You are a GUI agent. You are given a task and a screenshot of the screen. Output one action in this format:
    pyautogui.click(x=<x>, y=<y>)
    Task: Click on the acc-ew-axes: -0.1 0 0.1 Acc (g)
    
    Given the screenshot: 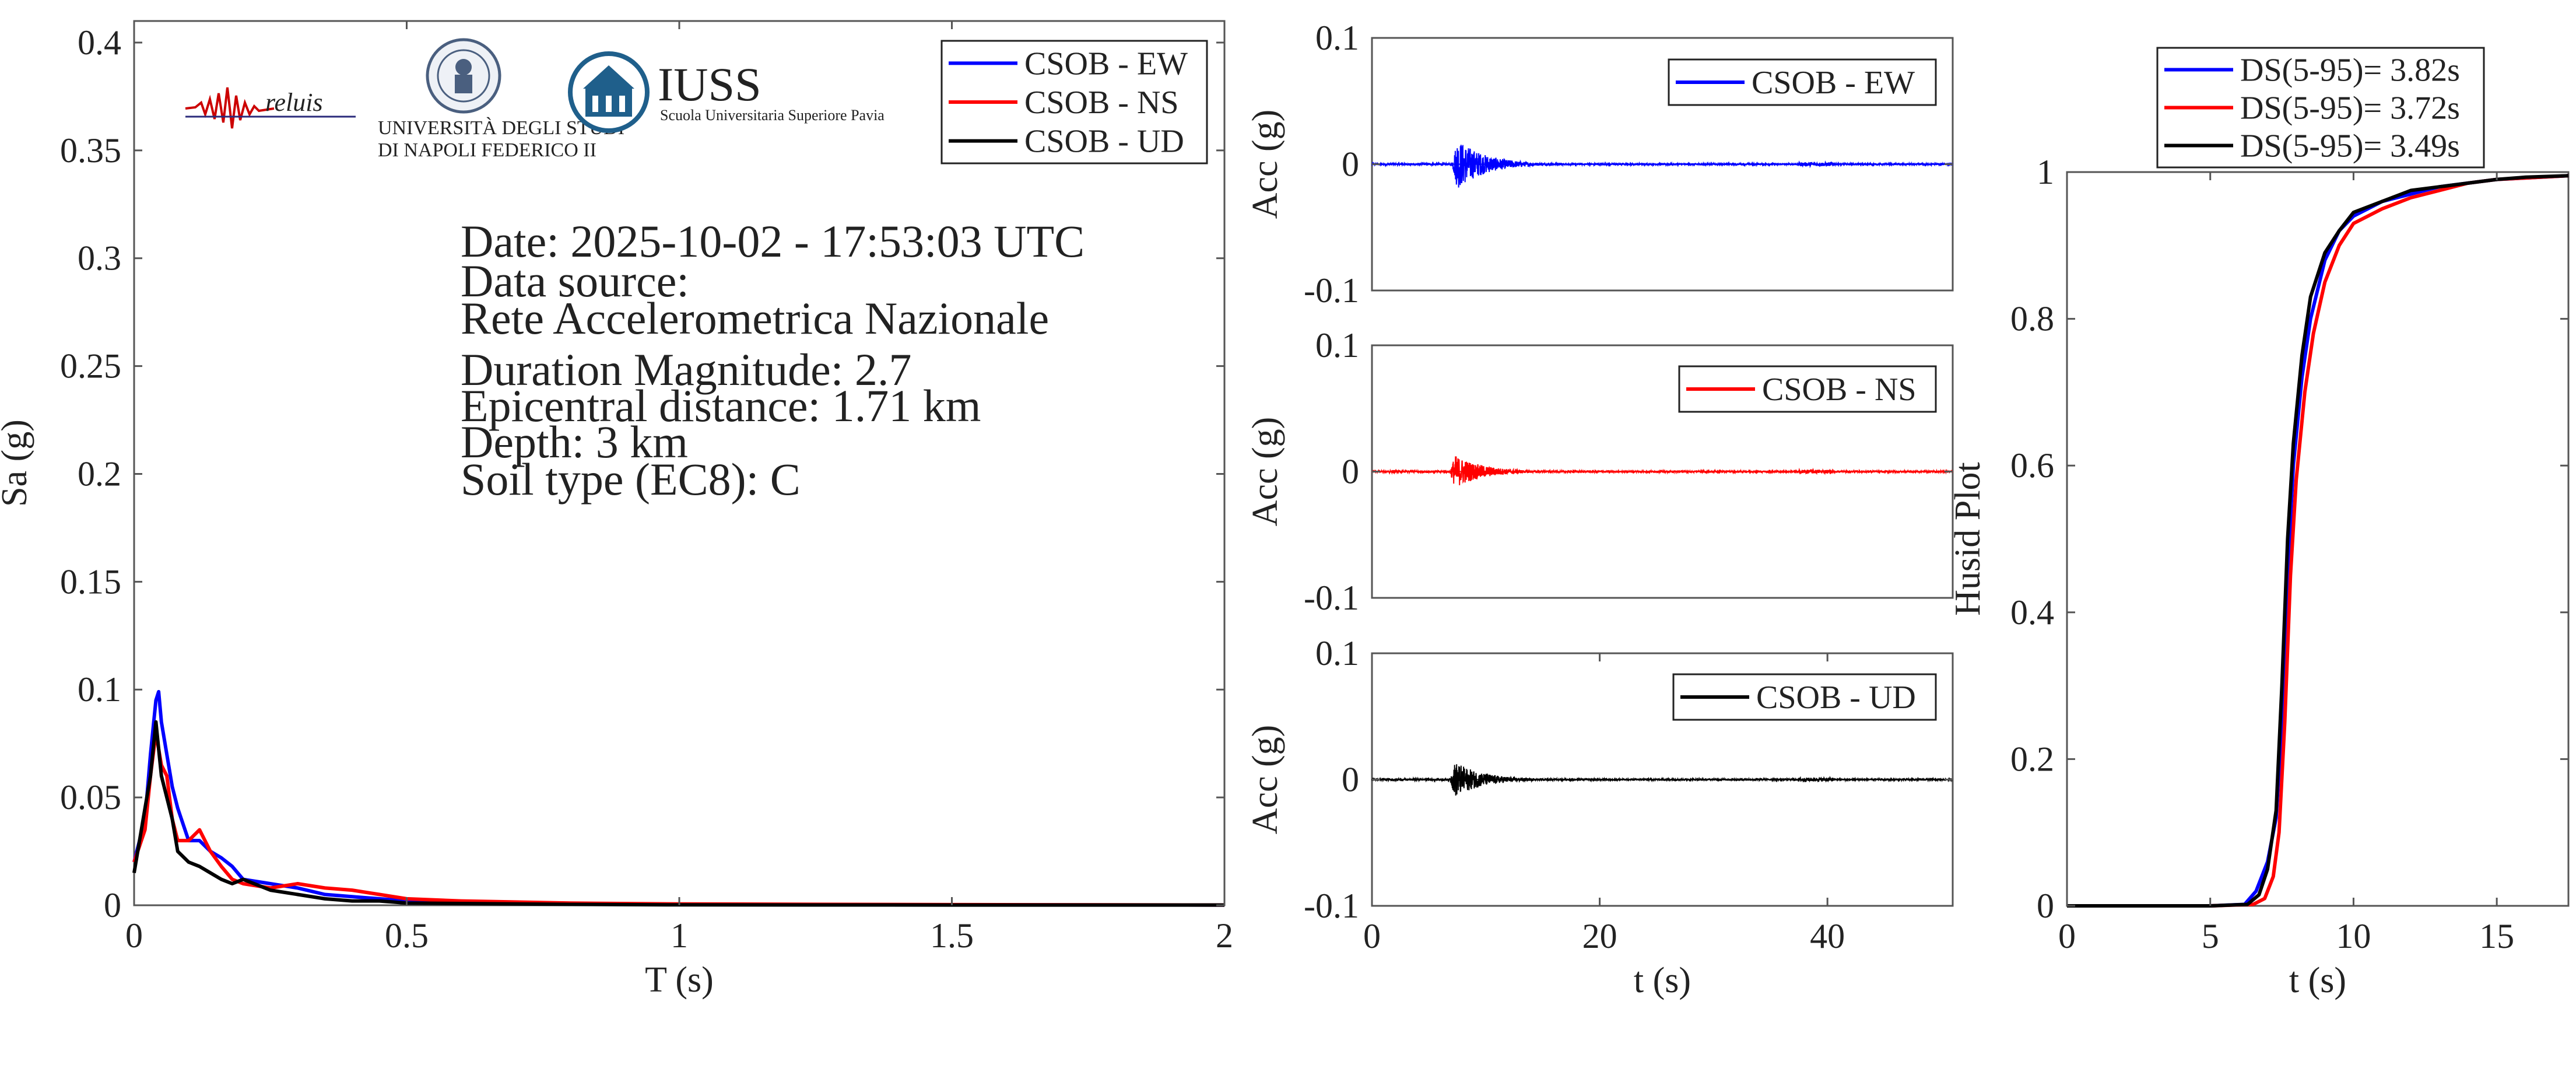 What is the action you would take?
    pyautogui.click(x=1599, y=164)
    